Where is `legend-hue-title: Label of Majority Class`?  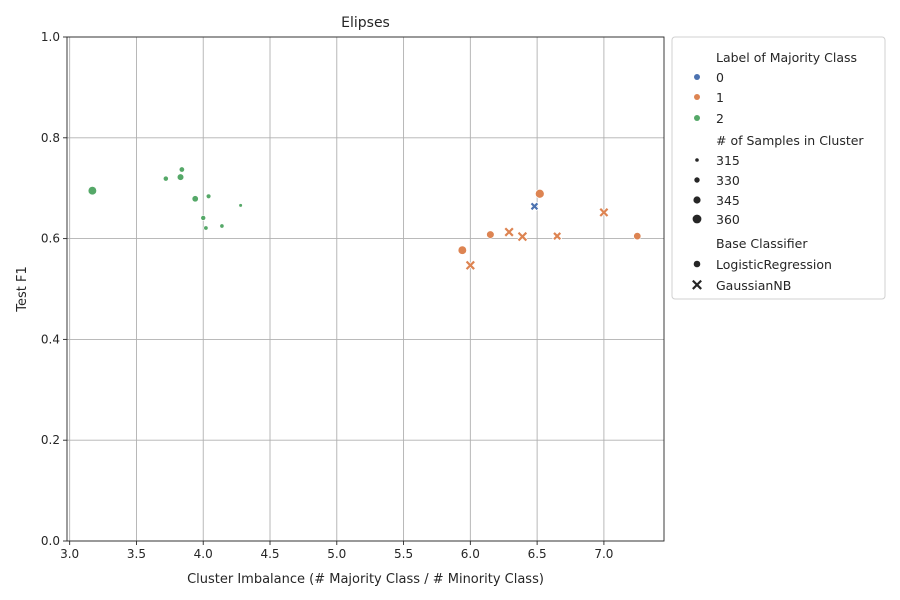
legend-hue-title: Label of Majority Class is located at coordinates (786, 57).